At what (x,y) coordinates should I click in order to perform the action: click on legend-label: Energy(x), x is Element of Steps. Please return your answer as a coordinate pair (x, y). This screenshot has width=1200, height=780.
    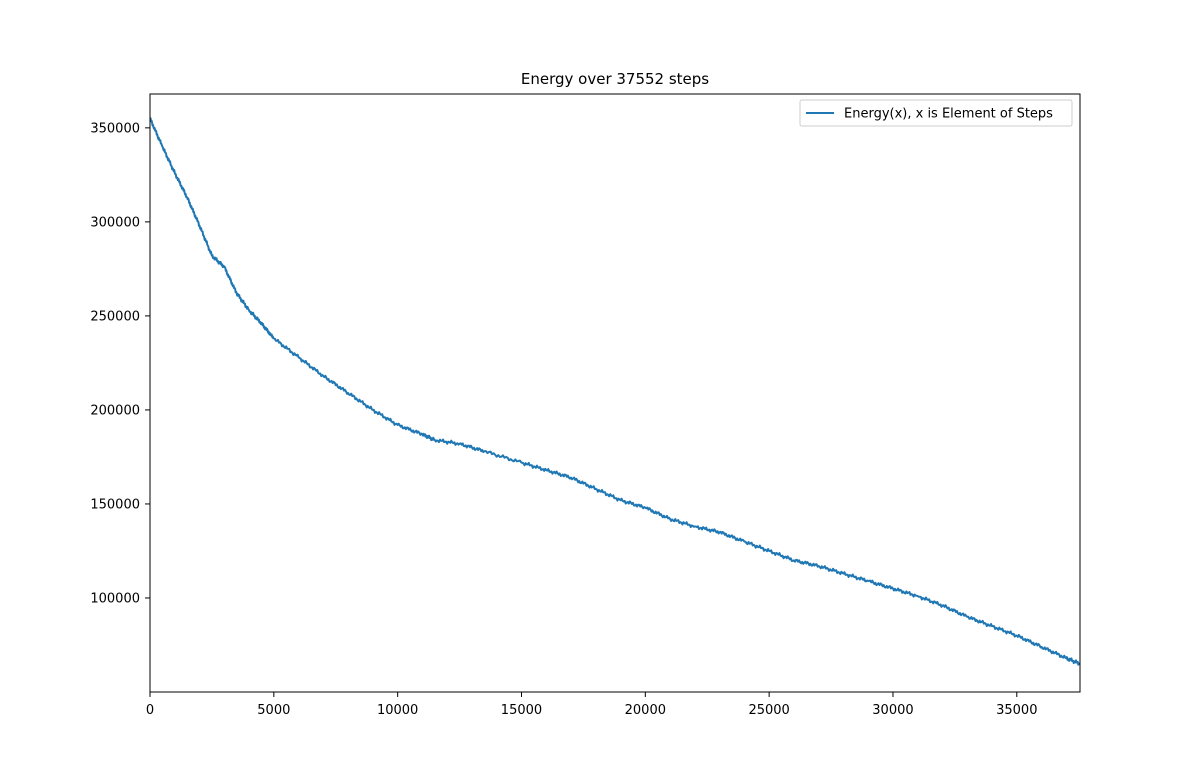
    Looking at the image, I should click on (948, 114).